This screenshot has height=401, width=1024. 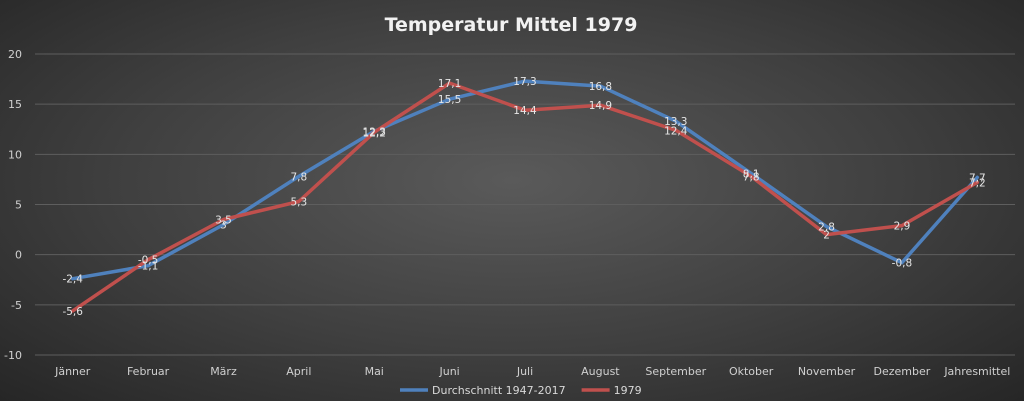 I want to click on data-label: -0,8, so click(x=902, y=264).